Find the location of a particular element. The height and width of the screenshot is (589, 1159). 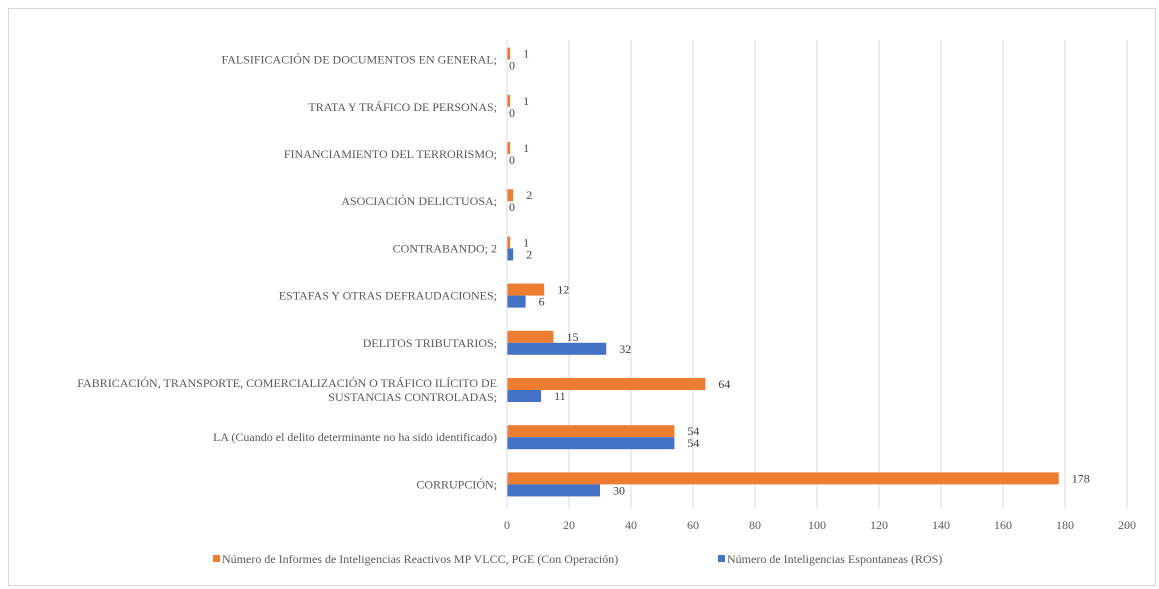

category-label: ASOCIACIÓN DELICTUOSA; is located at coordinates (419, 201).